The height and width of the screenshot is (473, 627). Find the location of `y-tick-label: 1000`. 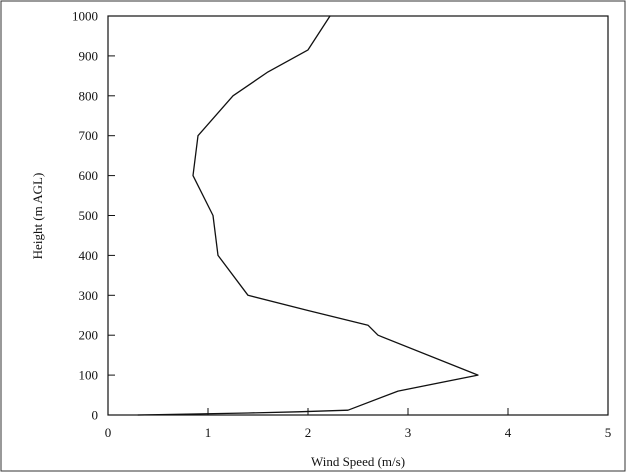

y-tick-label: 1000 is located at coordinates (85, 16).